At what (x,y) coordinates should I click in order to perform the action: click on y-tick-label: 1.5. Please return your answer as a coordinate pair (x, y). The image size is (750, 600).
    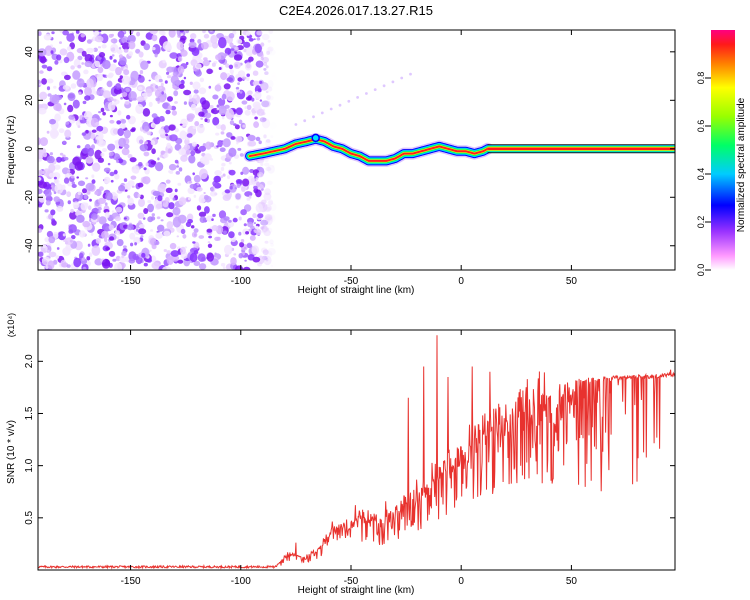
    Looking at the image, I should click on (29, 413).